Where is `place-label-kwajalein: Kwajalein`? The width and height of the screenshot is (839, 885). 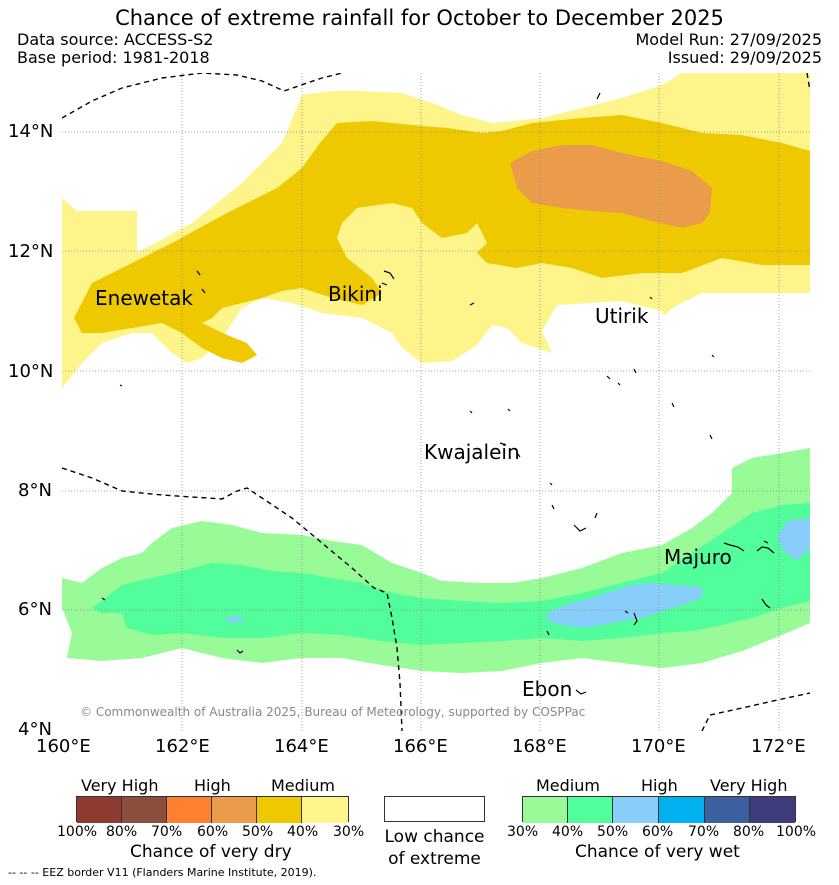
place-label-kwajalein: Kwajalein is located at coordinates (472, 452).